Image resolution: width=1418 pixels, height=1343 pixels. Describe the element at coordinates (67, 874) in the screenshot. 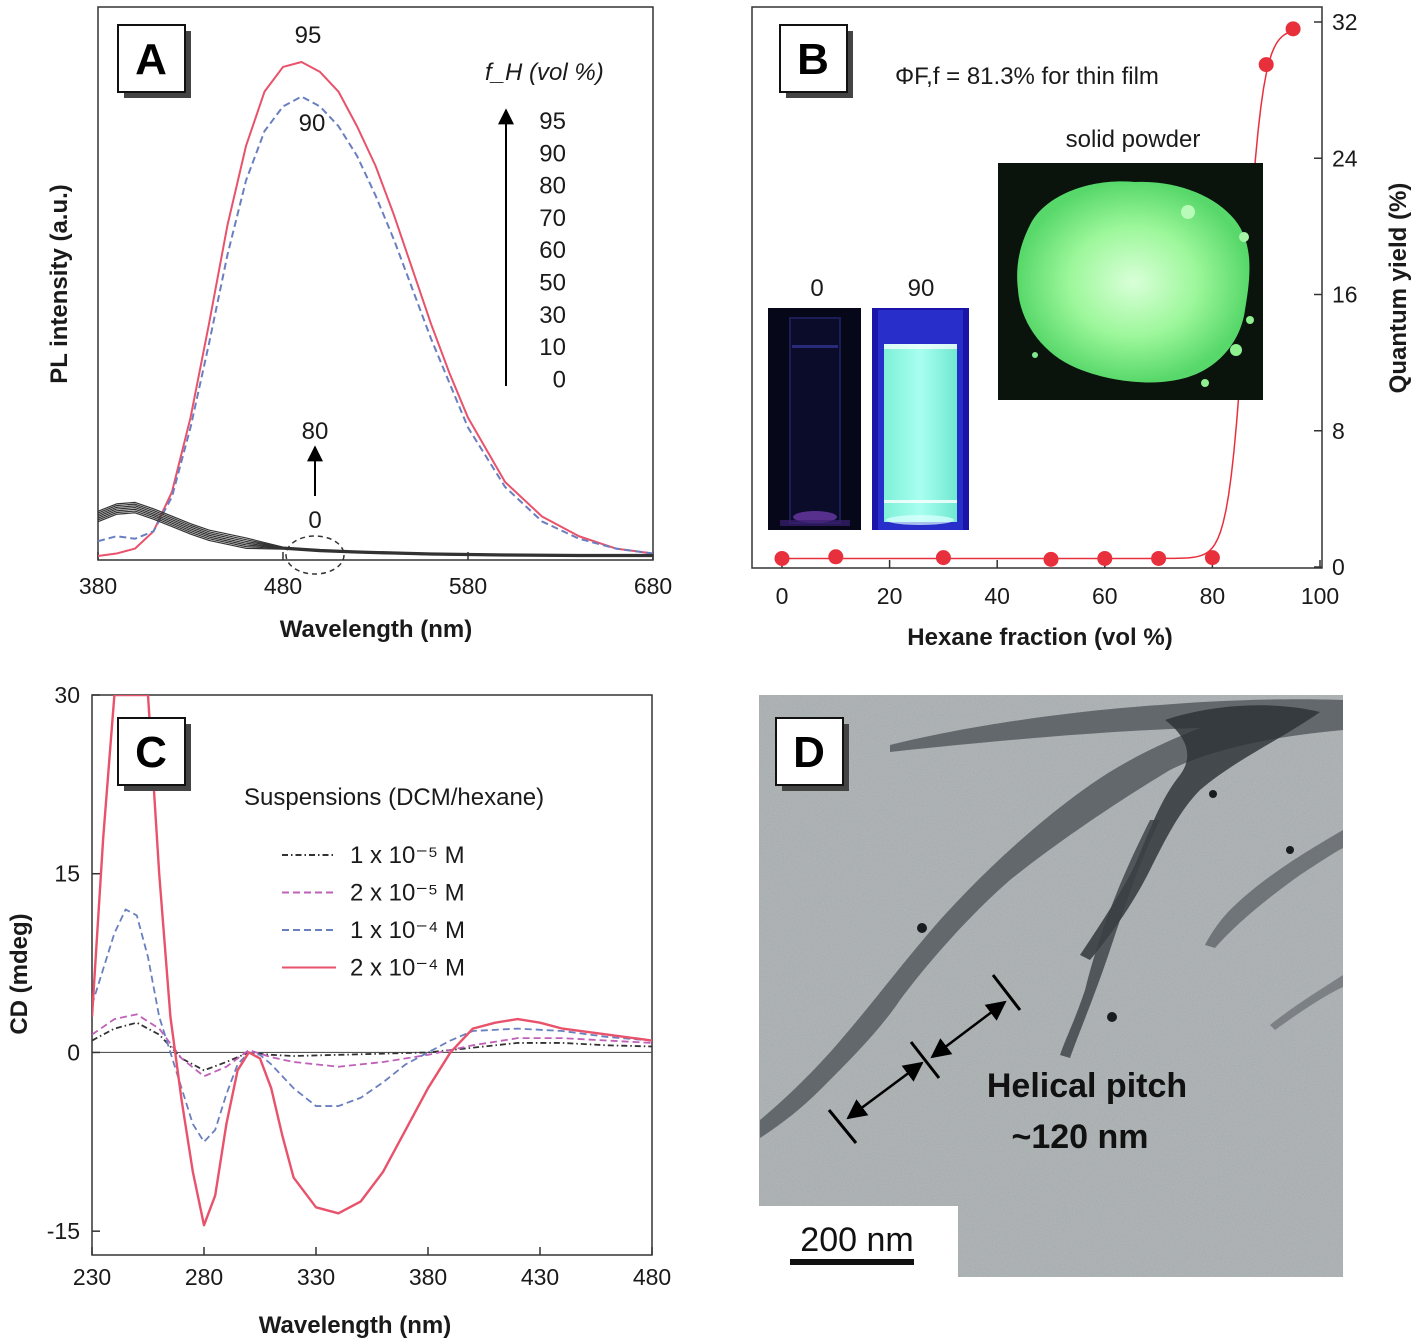

I see `y-tick-label-c: 15` at that location.